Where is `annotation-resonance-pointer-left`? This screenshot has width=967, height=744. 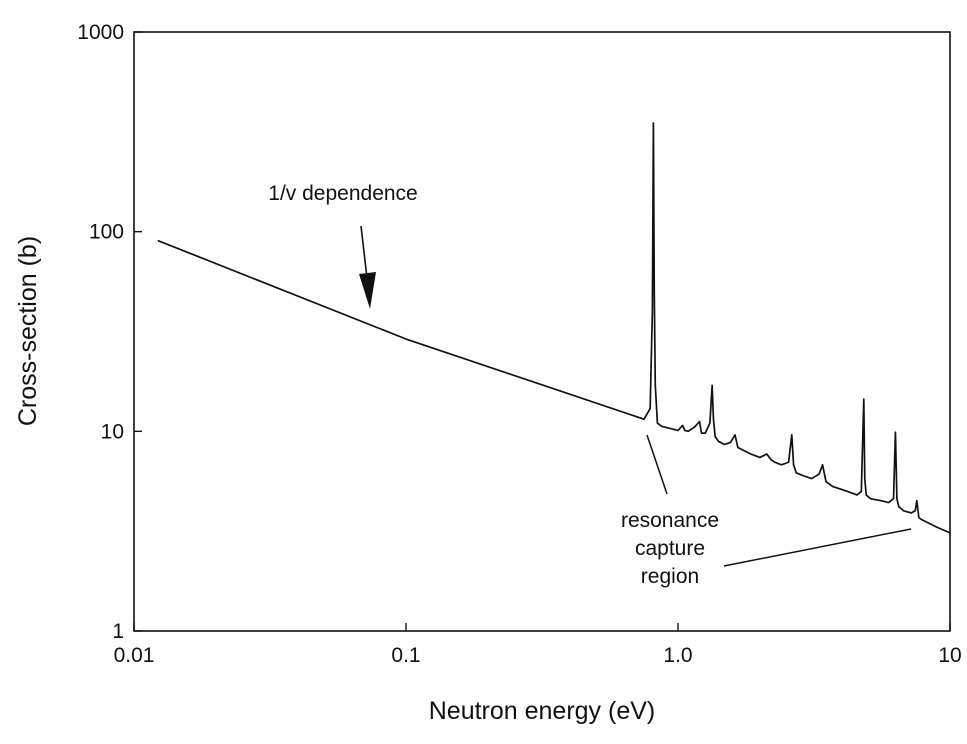
annotation-resonance-pointer-left is located at coordinates (657, 464).